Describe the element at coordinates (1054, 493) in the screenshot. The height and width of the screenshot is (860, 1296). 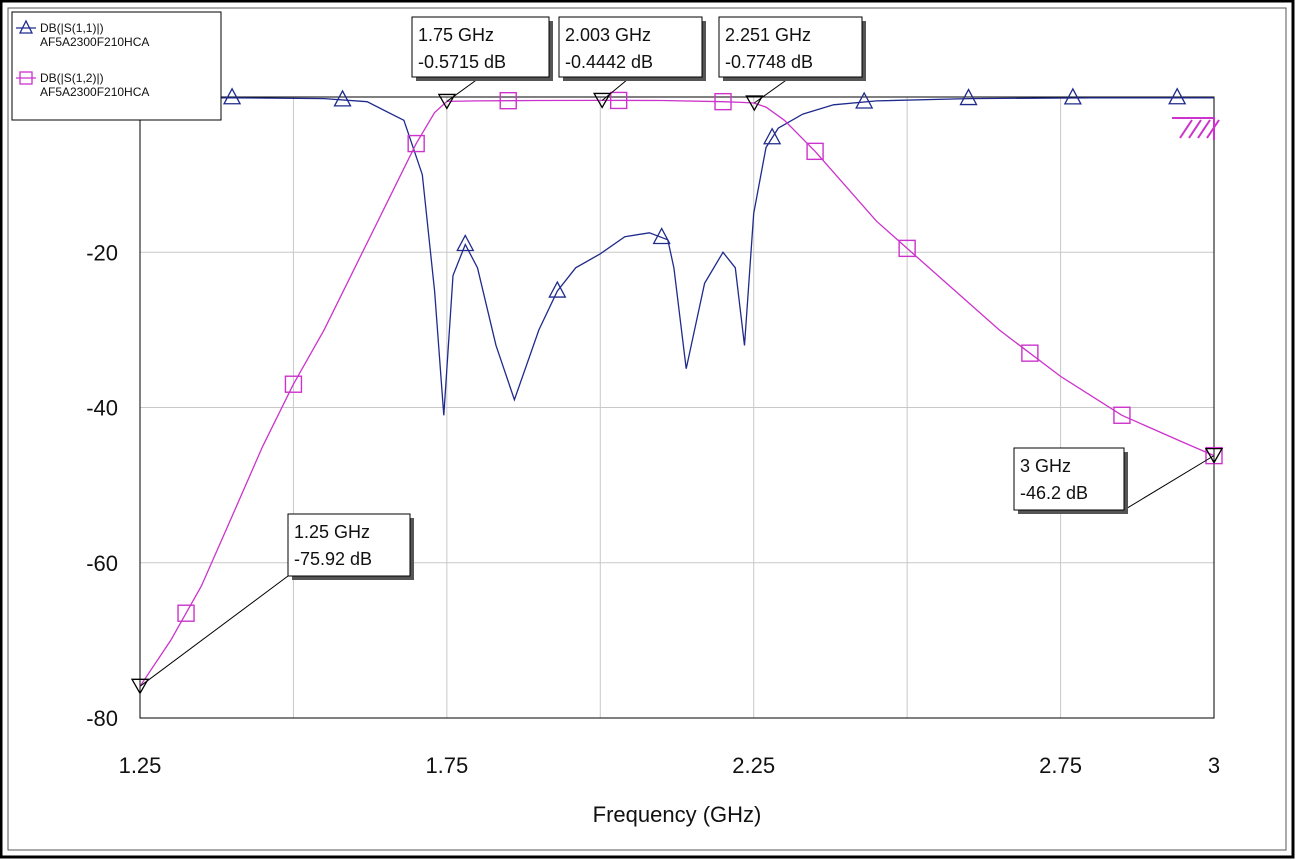
I see `marker-value: -46.2 dB` at that location.